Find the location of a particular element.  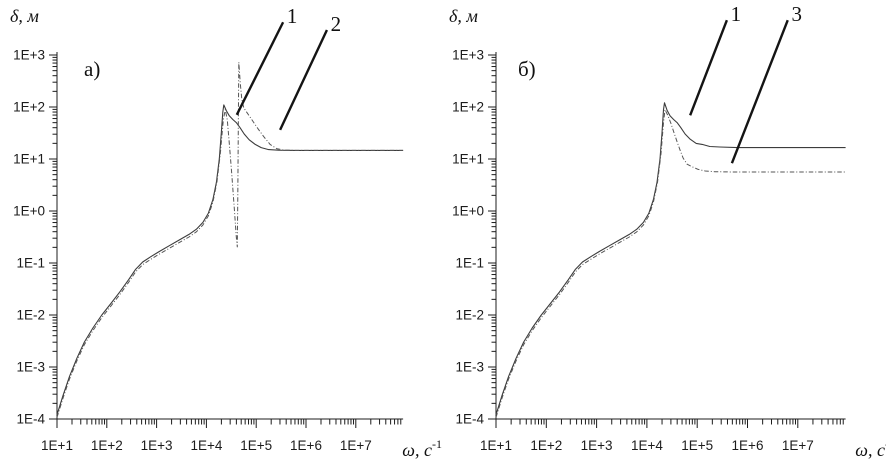

panel-letter: б) is located at coordinates (527, 69).